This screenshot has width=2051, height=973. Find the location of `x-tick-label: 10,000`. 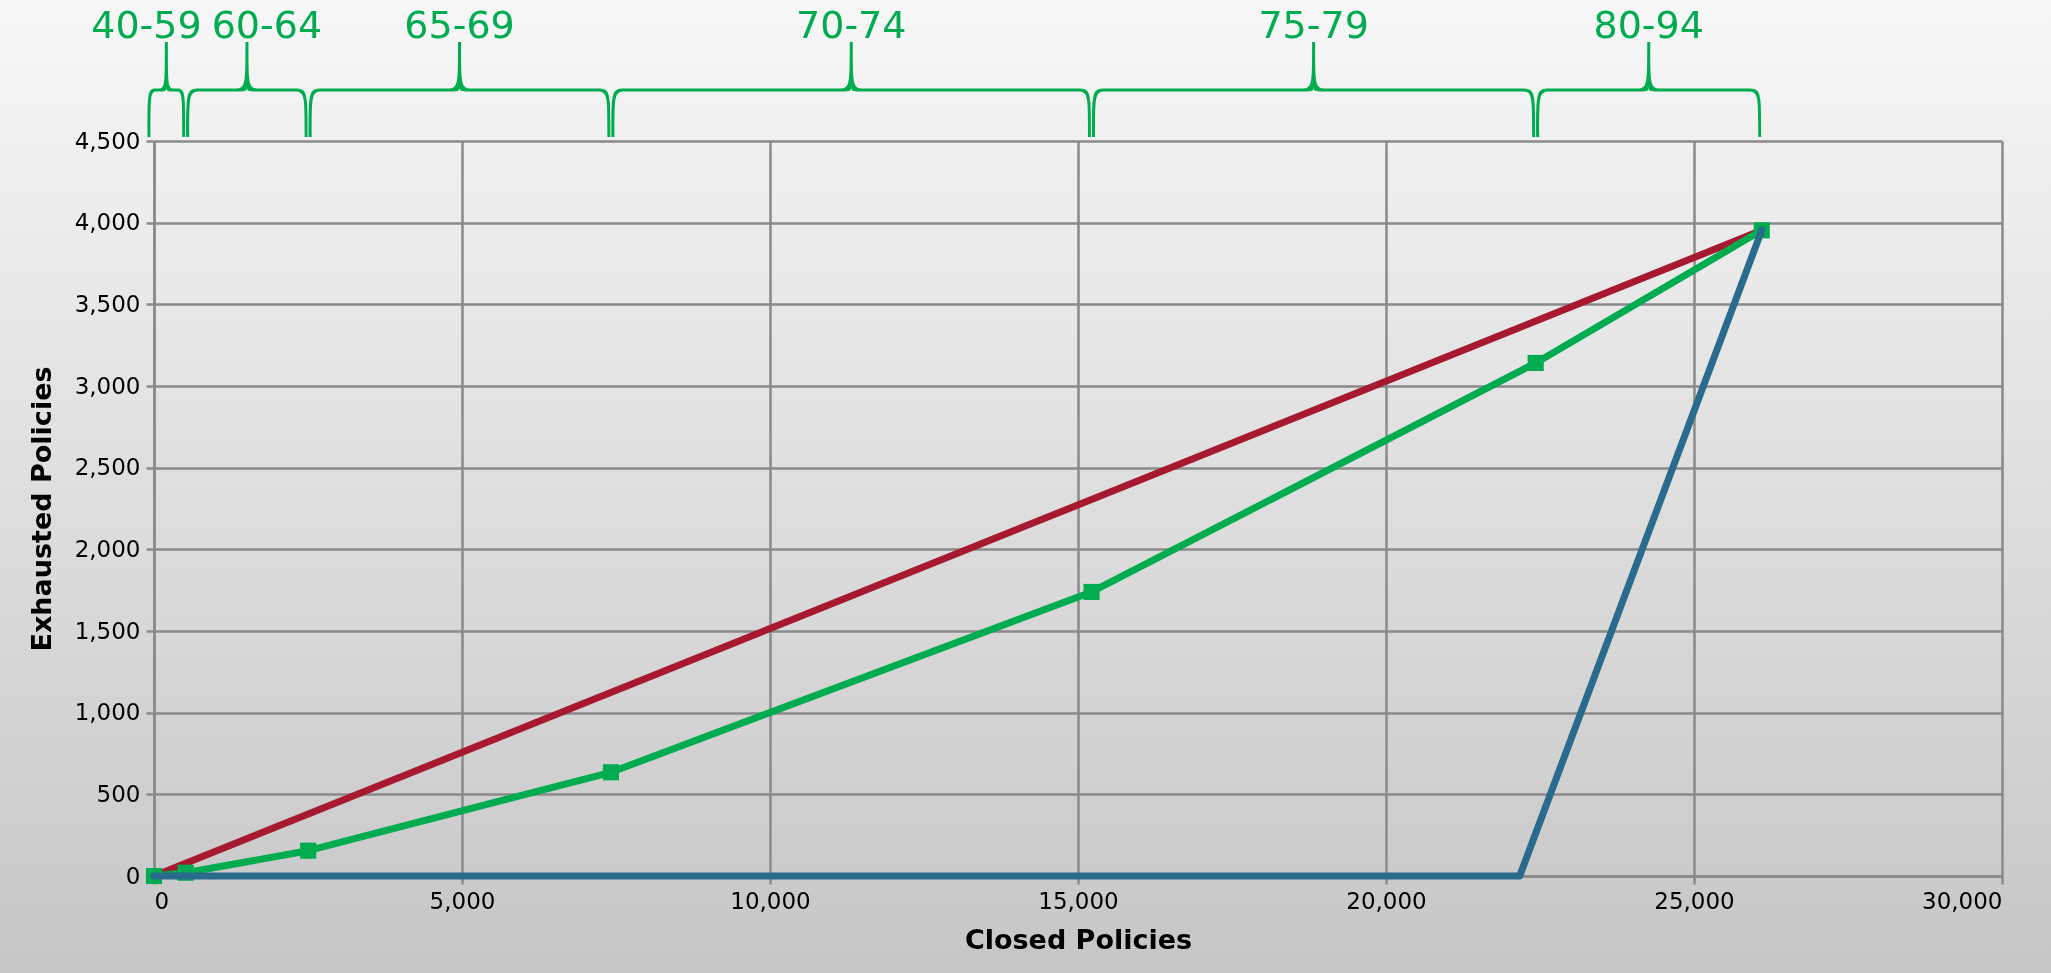

x-tick-label: 10,000 is located at coordinates (770, 900).